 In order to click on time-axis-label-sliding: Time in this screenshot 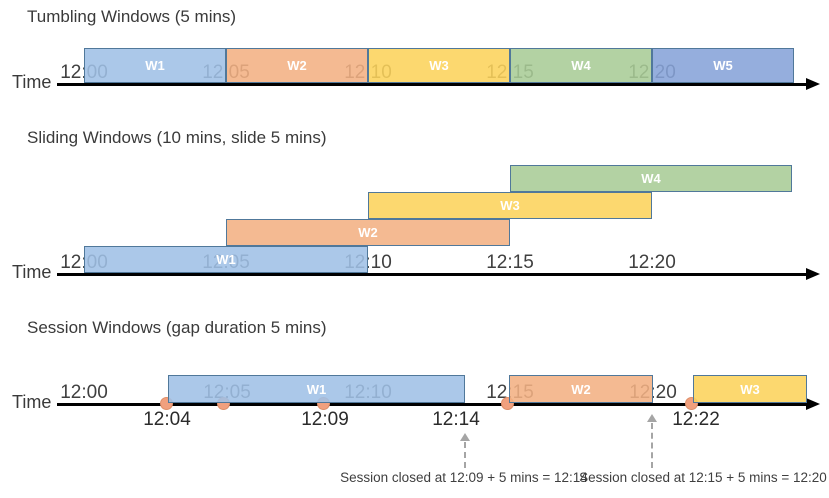, I will do `click(32, 272)`.